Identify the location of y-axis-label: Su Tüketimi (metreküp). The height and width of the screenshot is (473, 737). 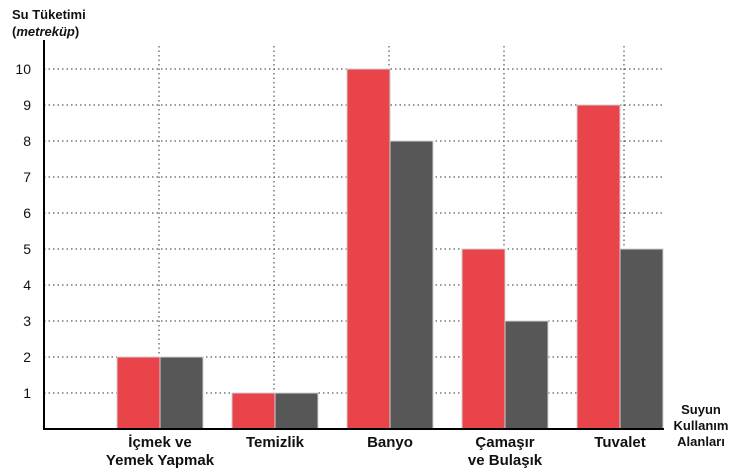
(49, 23).